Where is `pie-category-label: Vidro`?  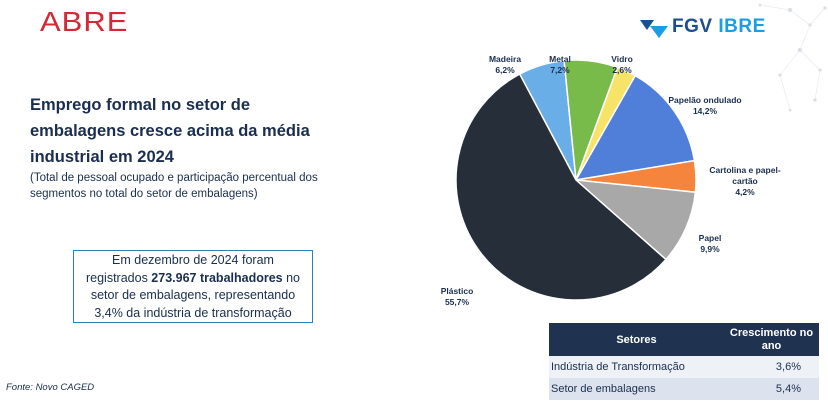
pie-category-label: Vidro is located at coordinates (622, 59).